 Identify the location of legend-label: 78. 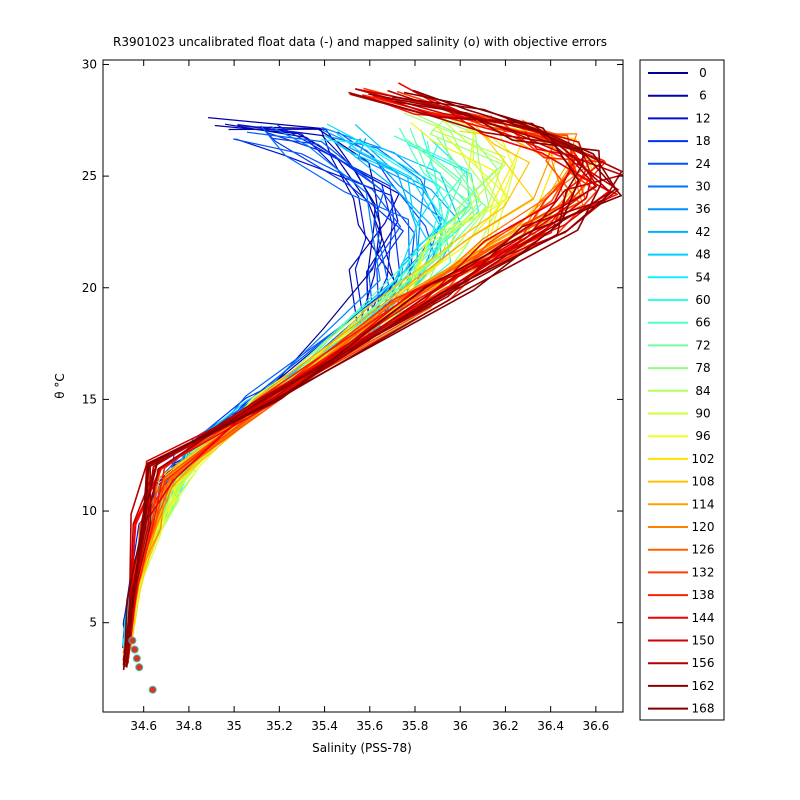
(702, 368).